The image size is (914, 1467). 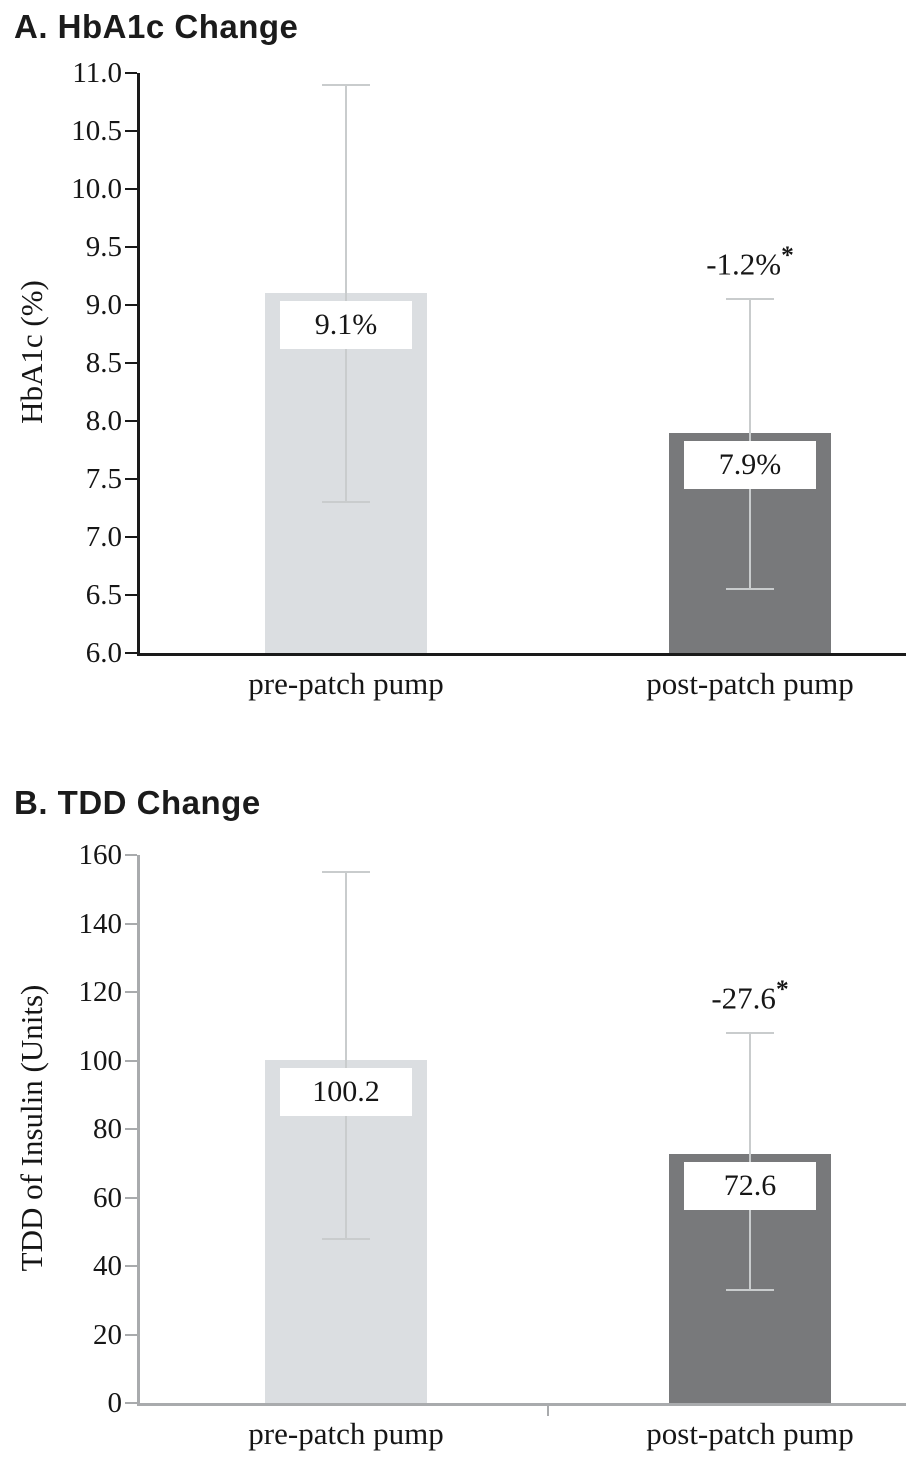 What do you see at coordinates (107, 1129) in the screenshot?
I see `y-axis-tick-label: 80` at bounding box center [107, 1129].